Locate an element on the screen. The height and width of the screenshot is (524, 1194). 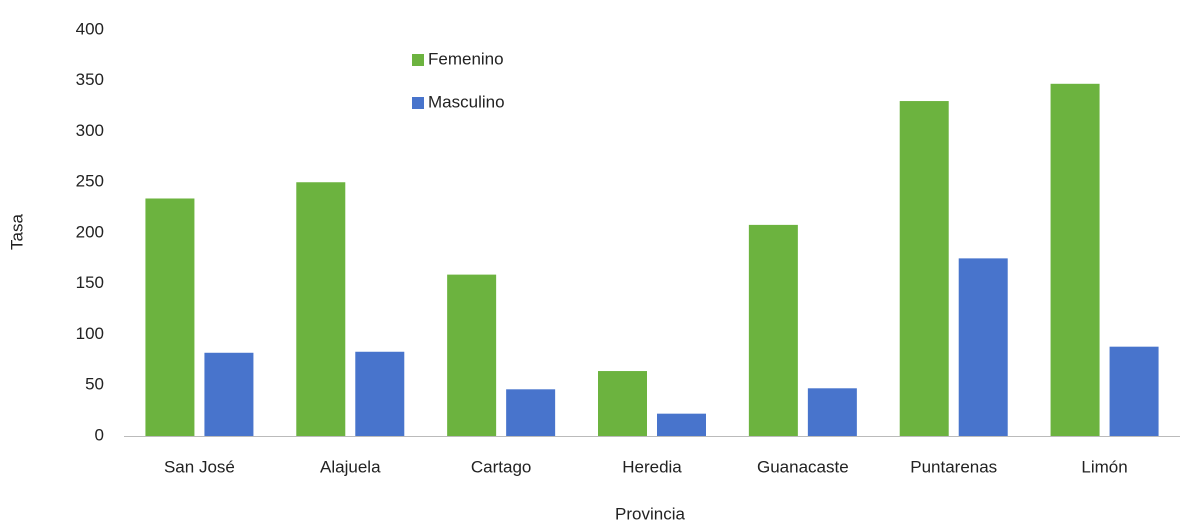
y-tick-label: 150 is located at coordinates (90, 282).